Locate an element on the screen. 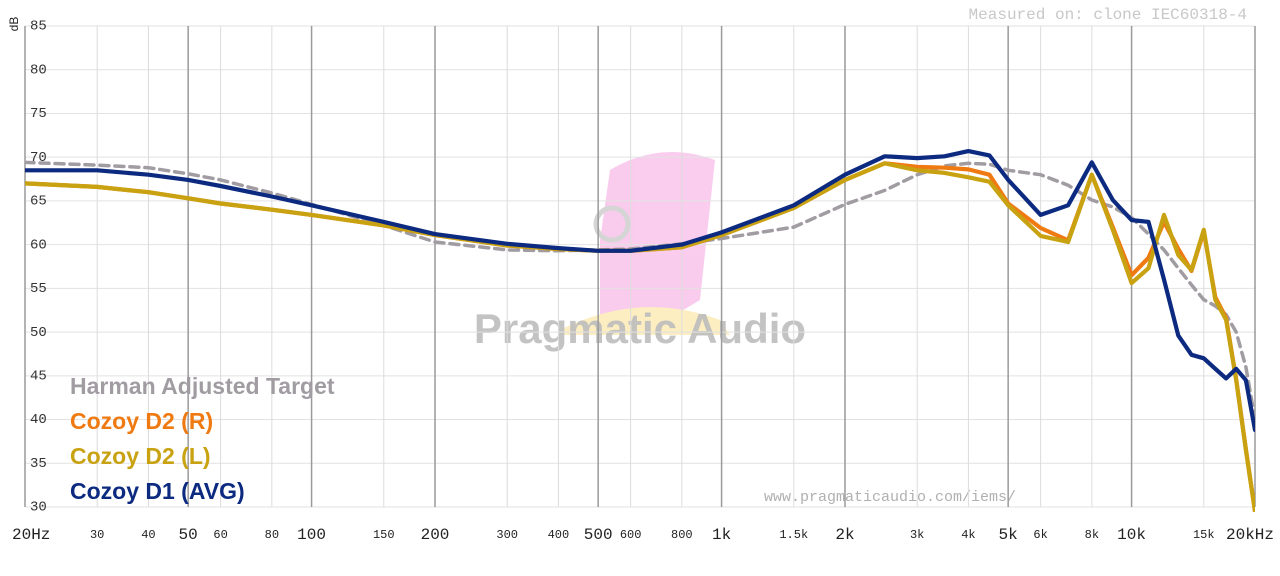  x-tick-label: 150 is located at coordinates (384, 535).